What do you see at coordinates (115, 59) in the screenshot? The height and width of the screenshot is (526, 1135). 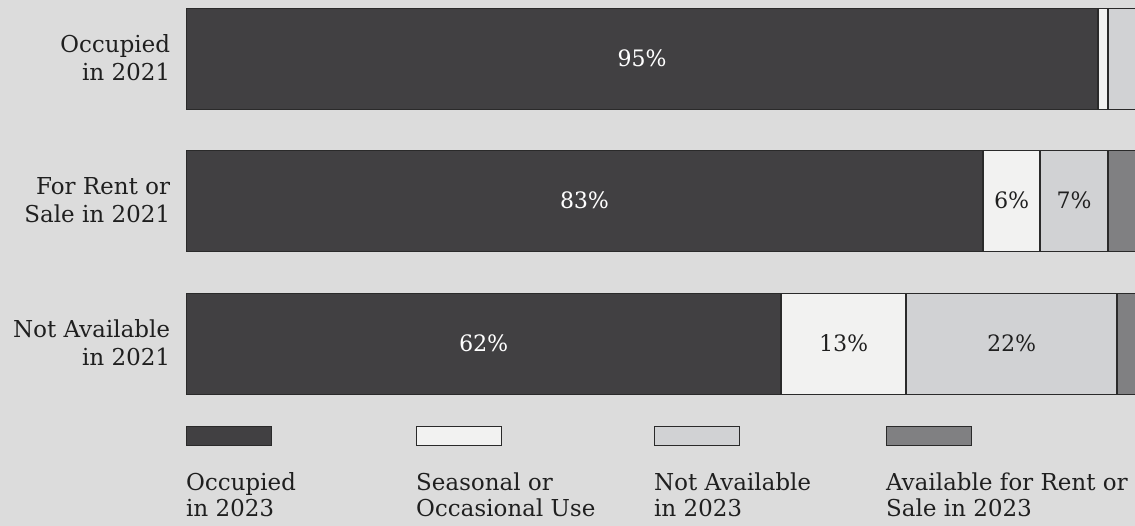 I see `row-label-occupied-in-2021: Occupied in 2021` at bounding box center [115, 59].